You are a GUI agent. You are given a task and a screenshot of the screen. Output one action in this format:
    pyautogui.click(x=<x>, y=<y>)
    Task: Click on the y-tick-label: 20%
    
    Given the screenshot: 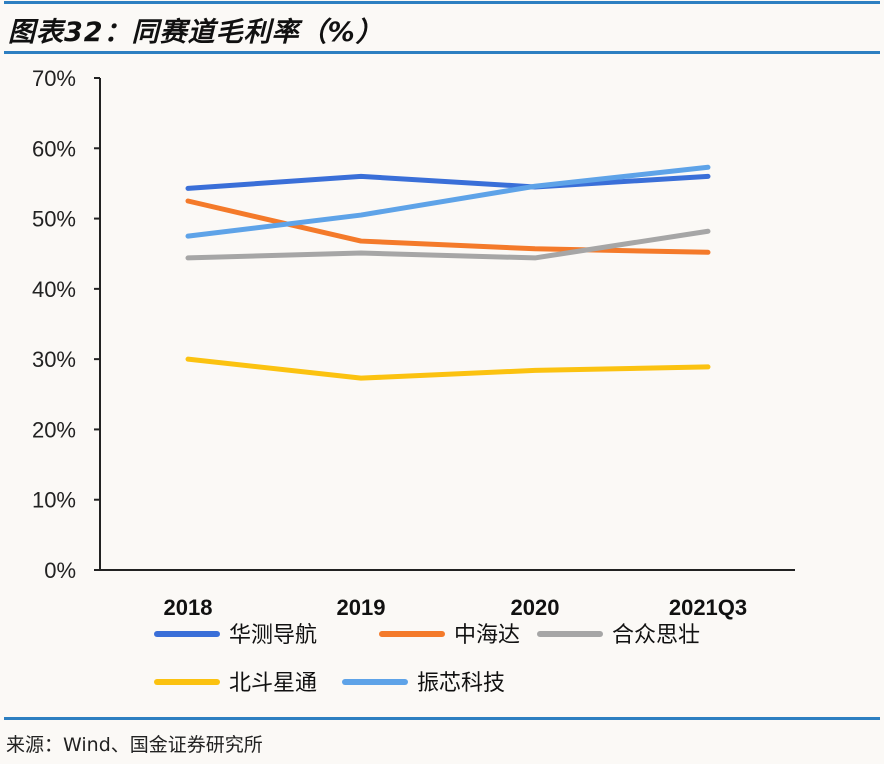 What is the action you would take?
    pyautogui.click(x=54, y=429)
    